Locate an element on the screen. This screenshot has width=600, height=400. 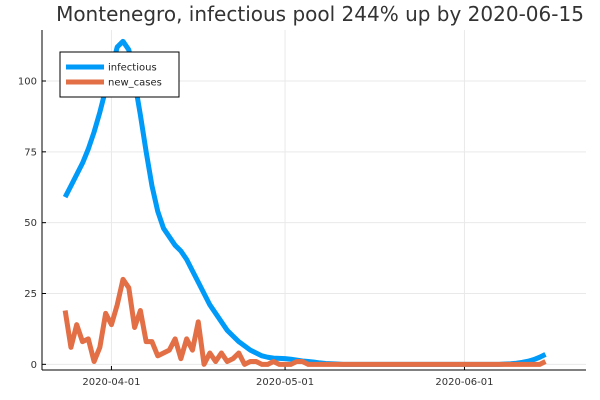
legend-label: infectious is located at coordinates (132, 68).